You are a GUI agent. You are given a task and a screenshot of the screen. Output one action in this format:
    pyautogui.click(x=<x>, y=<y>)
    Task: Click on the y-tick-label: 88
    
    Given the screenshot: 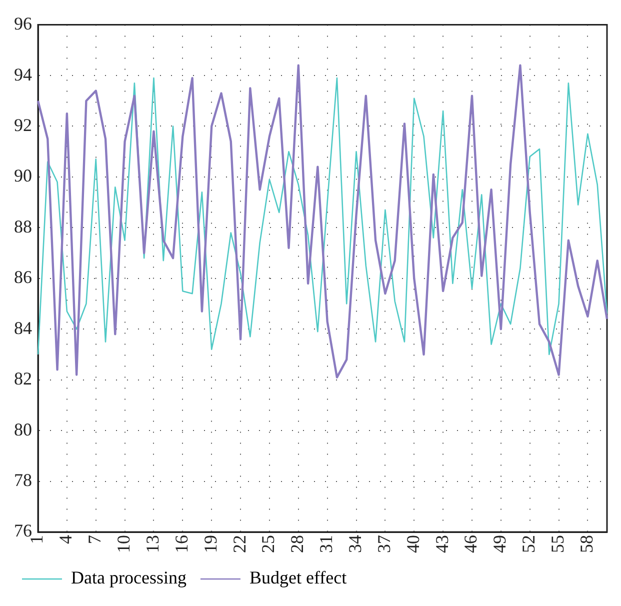 What is the action you would take?
    pyautogui.click(x=23, y=226)
    